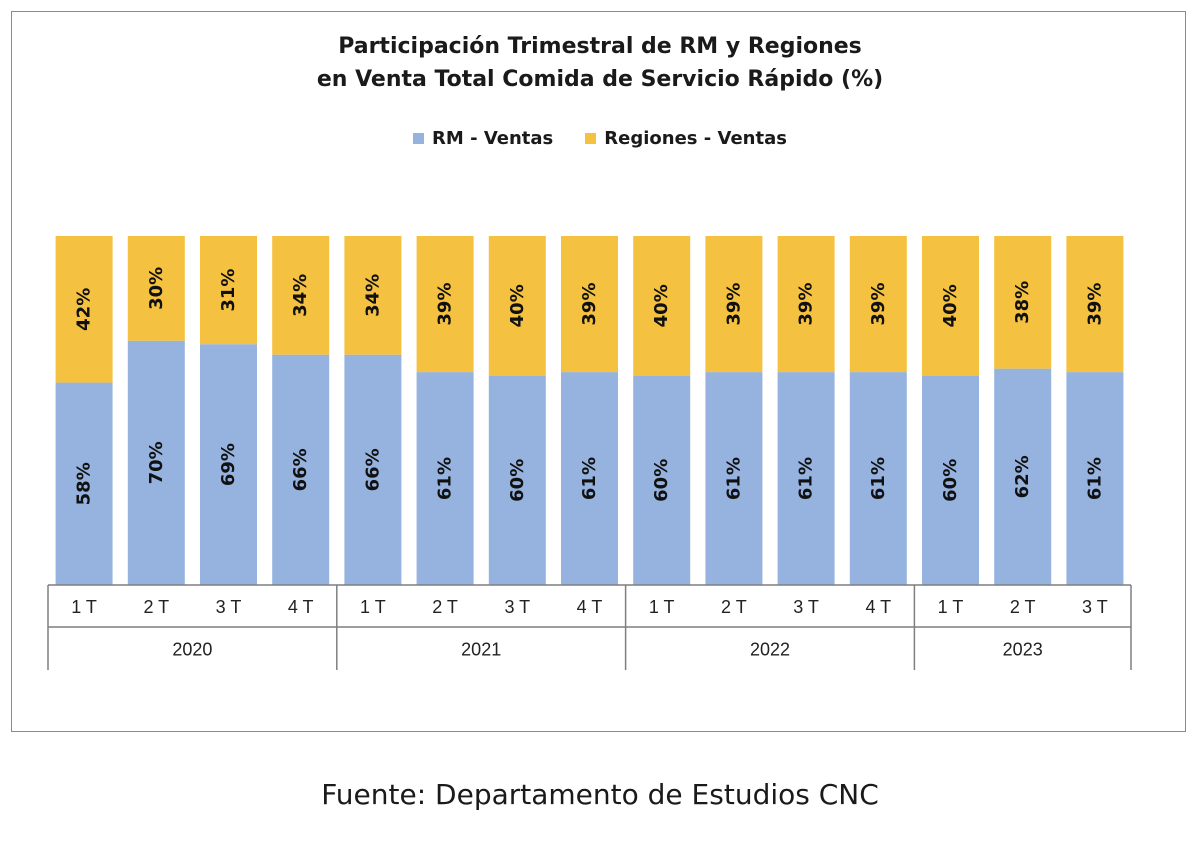 Image resolution: width=1200 pixels, height=842 pixels. I want to click on year-group-label: 2021, so click(481, 650).